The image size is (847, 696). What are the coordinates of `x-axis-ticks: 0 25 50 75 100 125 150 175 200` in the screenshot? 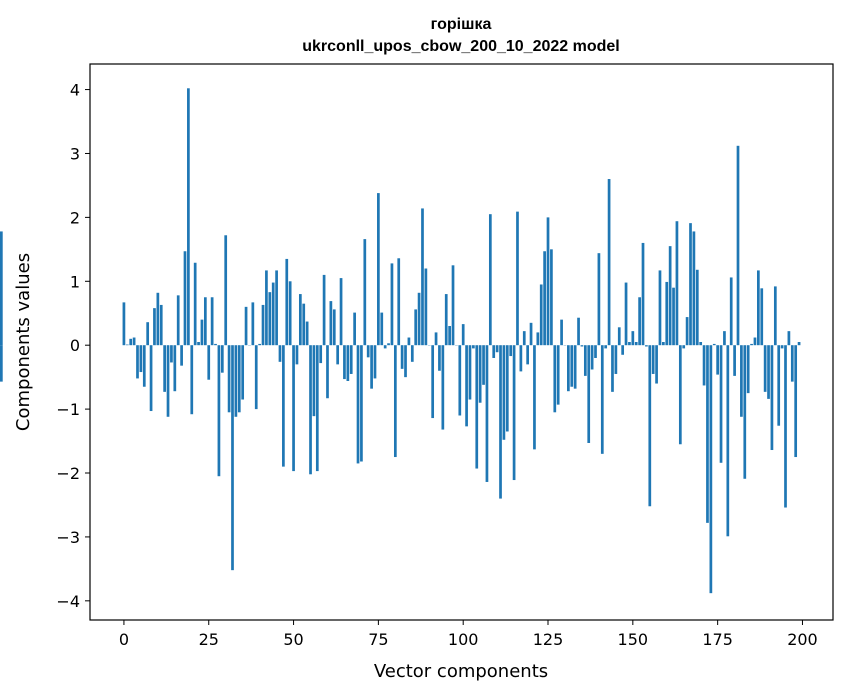 It's located at (468, 634).